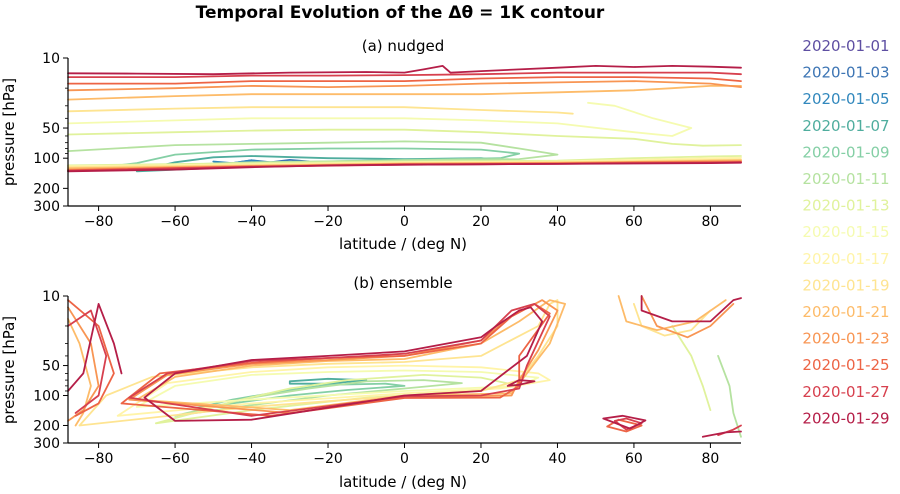 Image resolution: width=900 pixels, height=494 pixels. Describe the element at coordinates (845, 339) in the screenshot. I see `legend-entry: 2020-01-23` at that location.